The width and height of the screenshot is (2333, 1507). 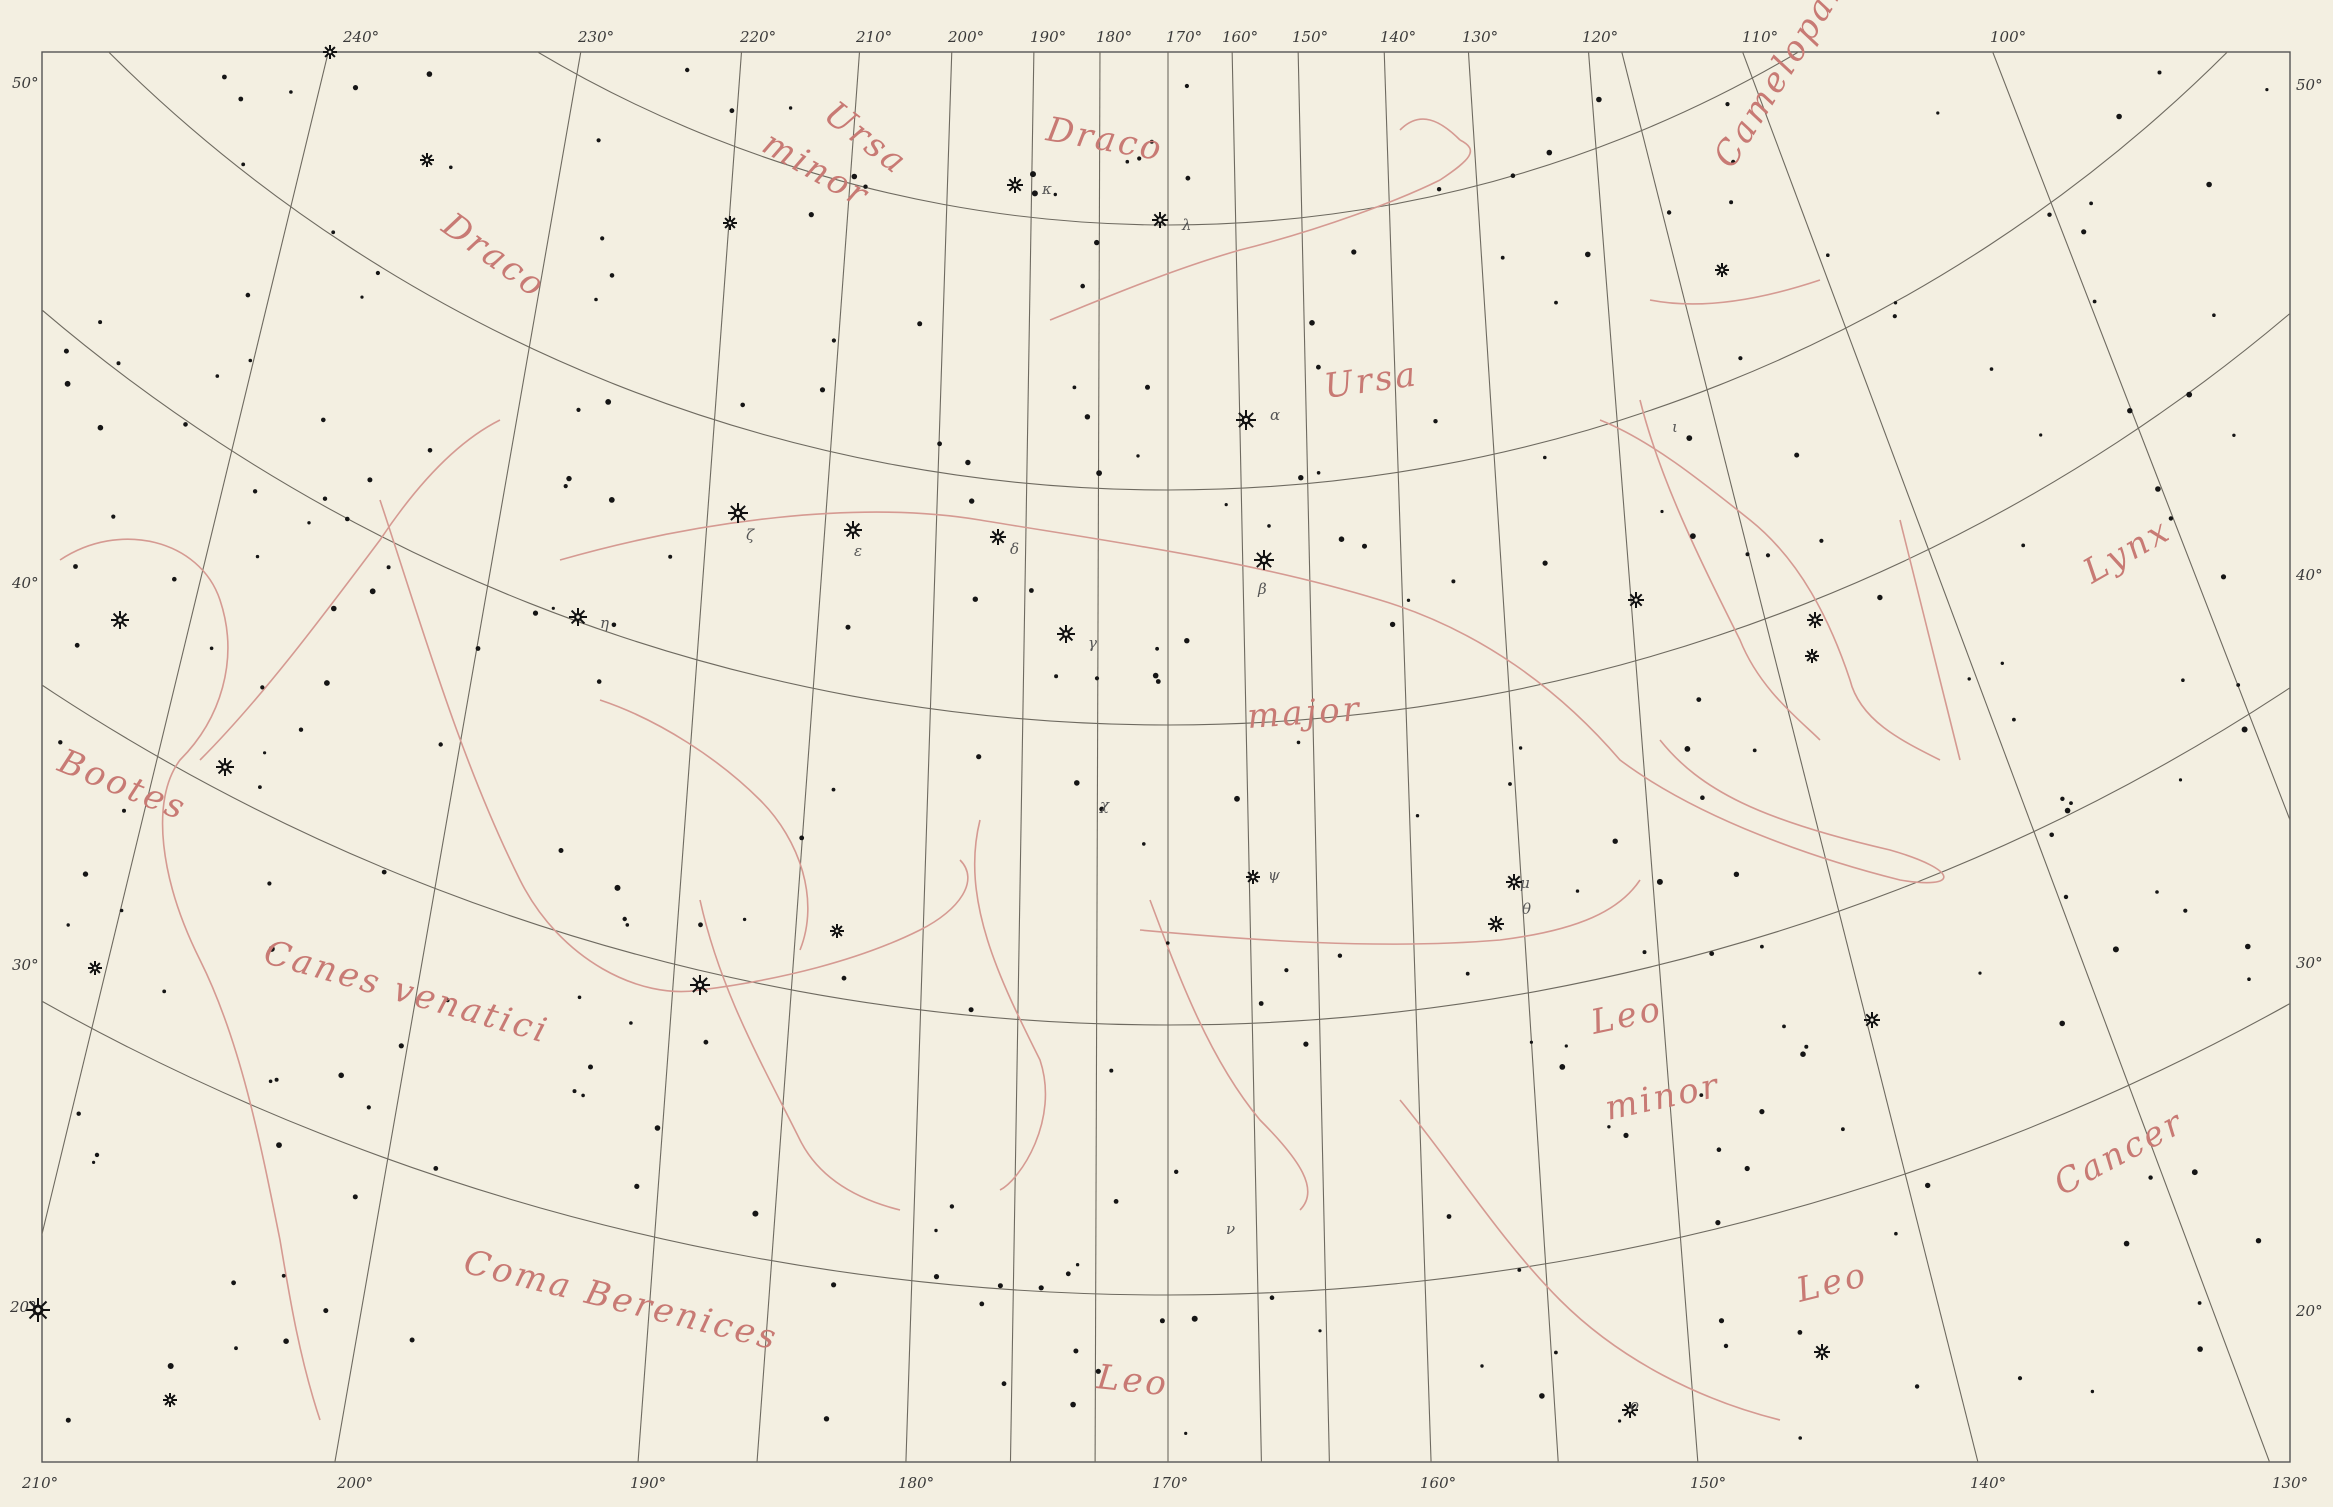 What do you see at coordinates (39, 1483) in the screenshot?
I see `ra-label: 210°` at bounding box center [39, 1483].